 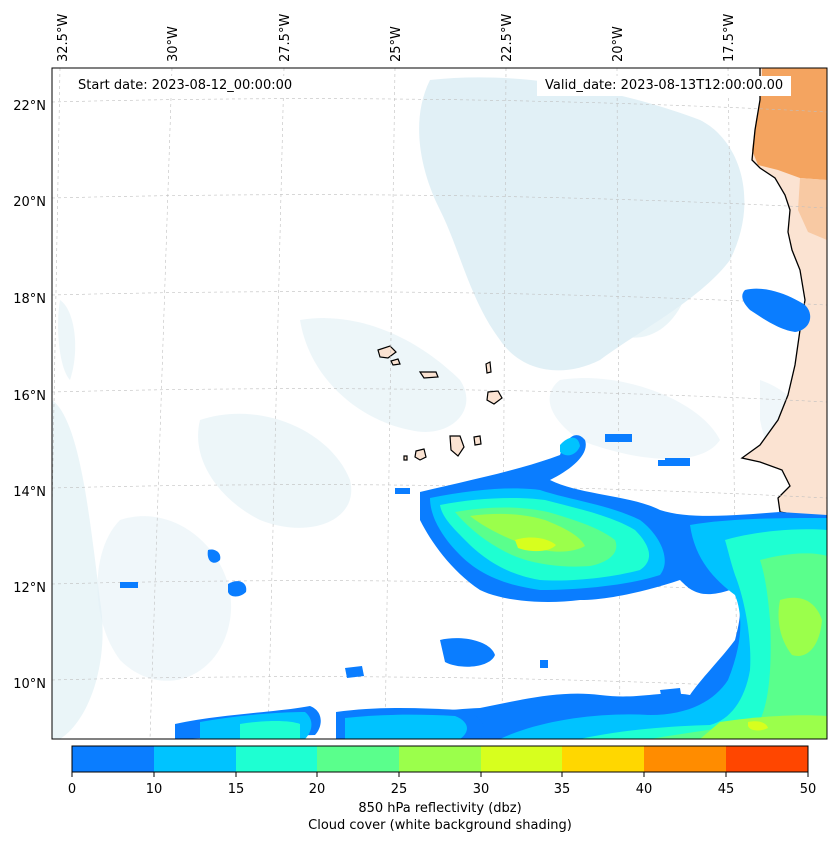 I want to click on colorbar-tick-40: 40, so click(x=644, y=789).